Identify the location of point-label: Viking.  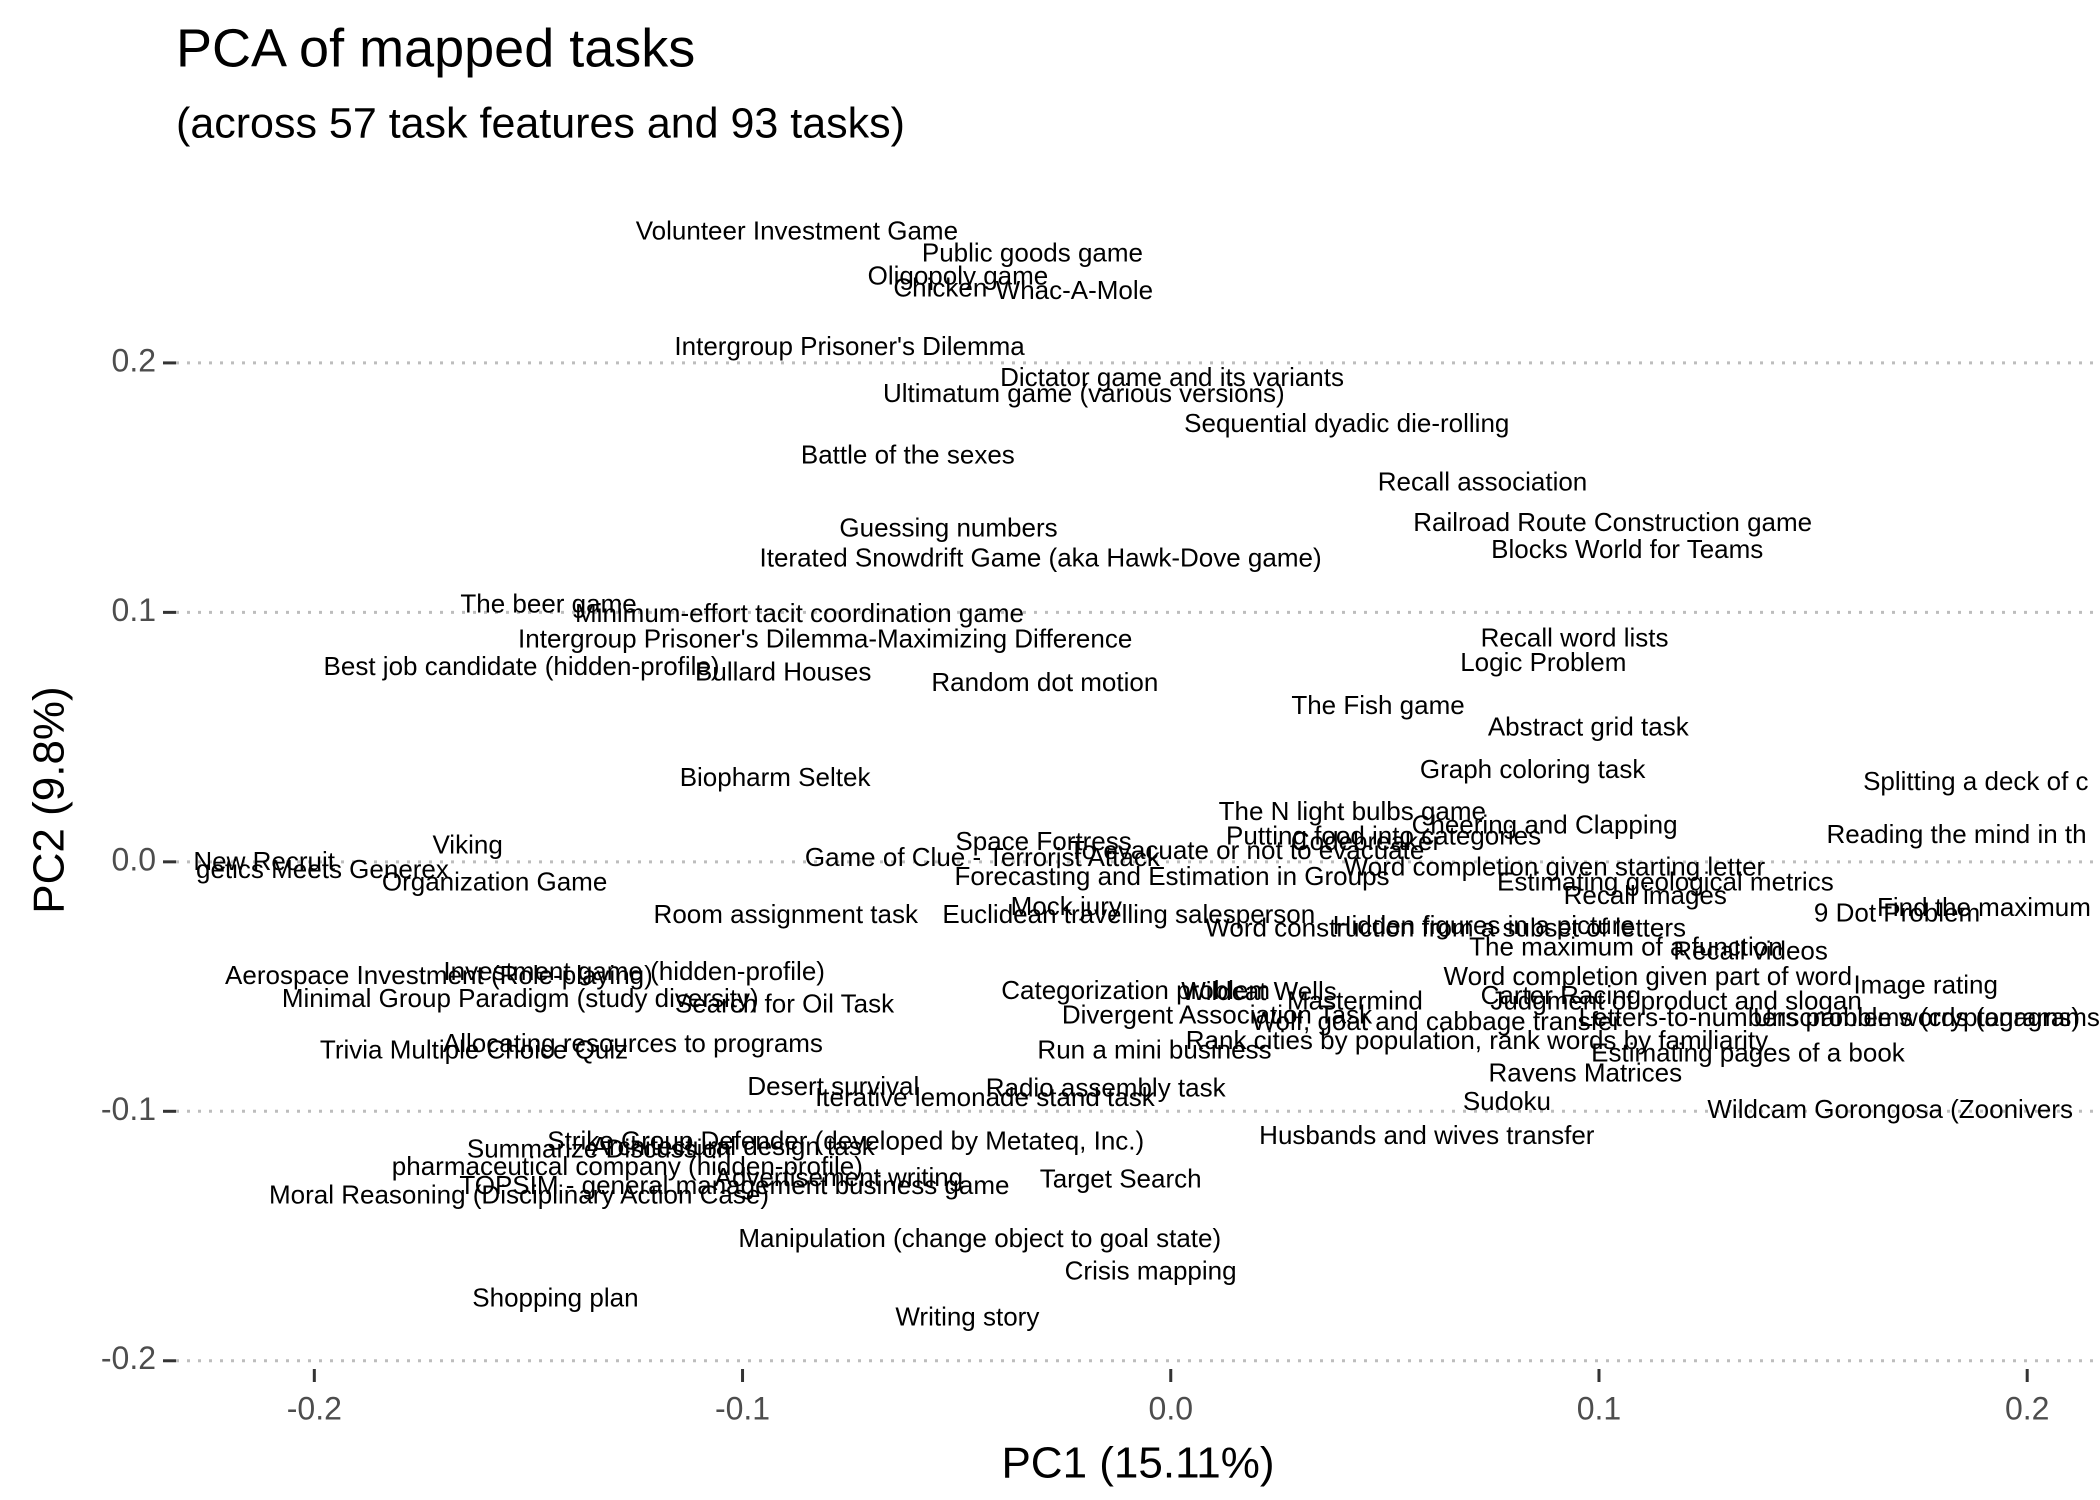
(467, 845).